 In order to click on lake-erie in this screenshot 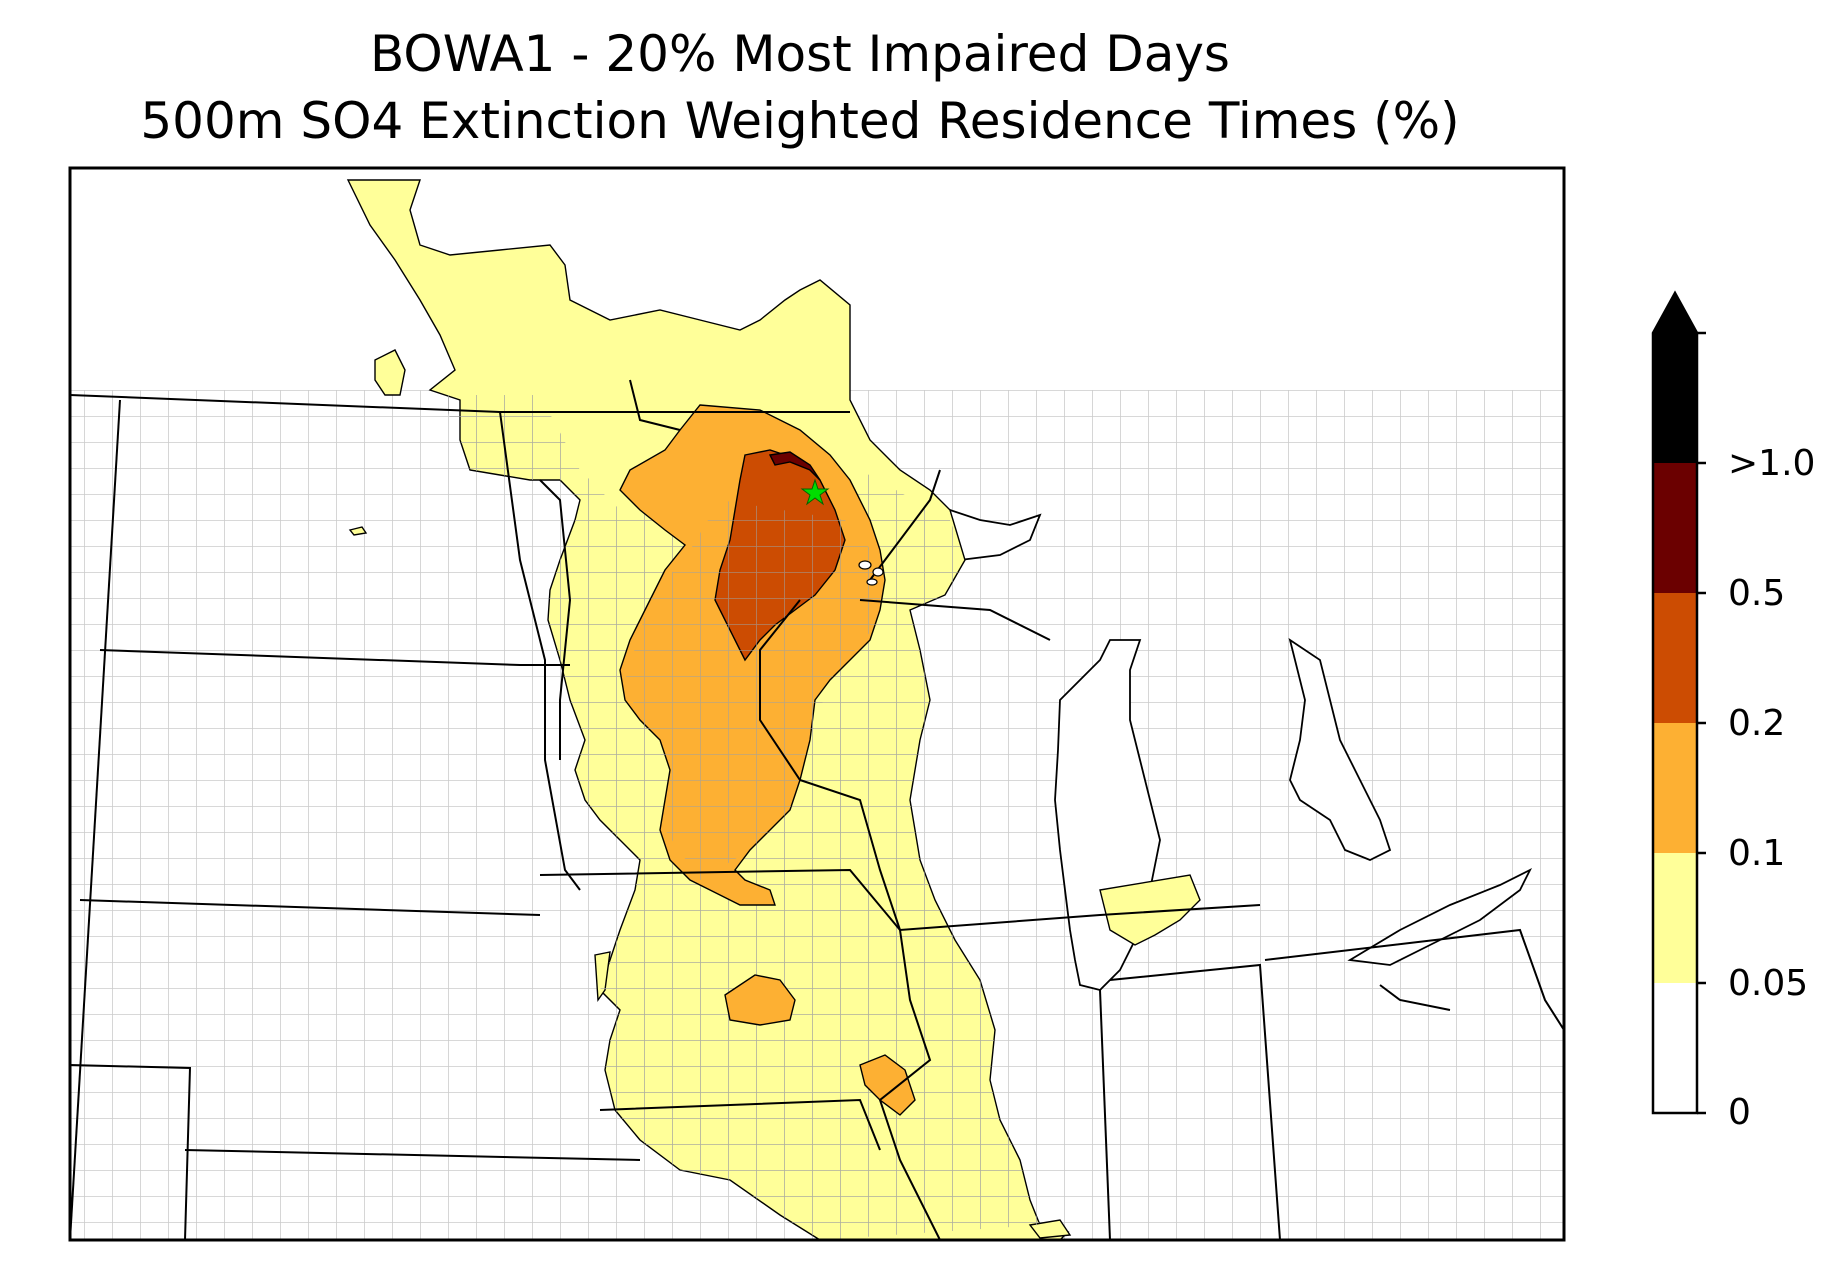, I will do `click(1440, 916)`.